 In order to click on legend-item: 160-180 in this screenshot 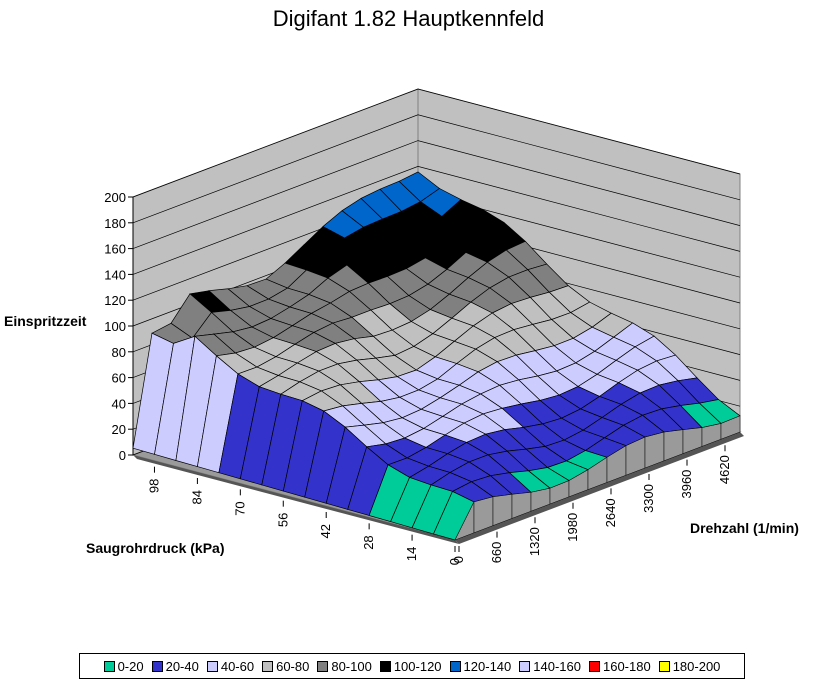, I will do `click(619, 666)`.